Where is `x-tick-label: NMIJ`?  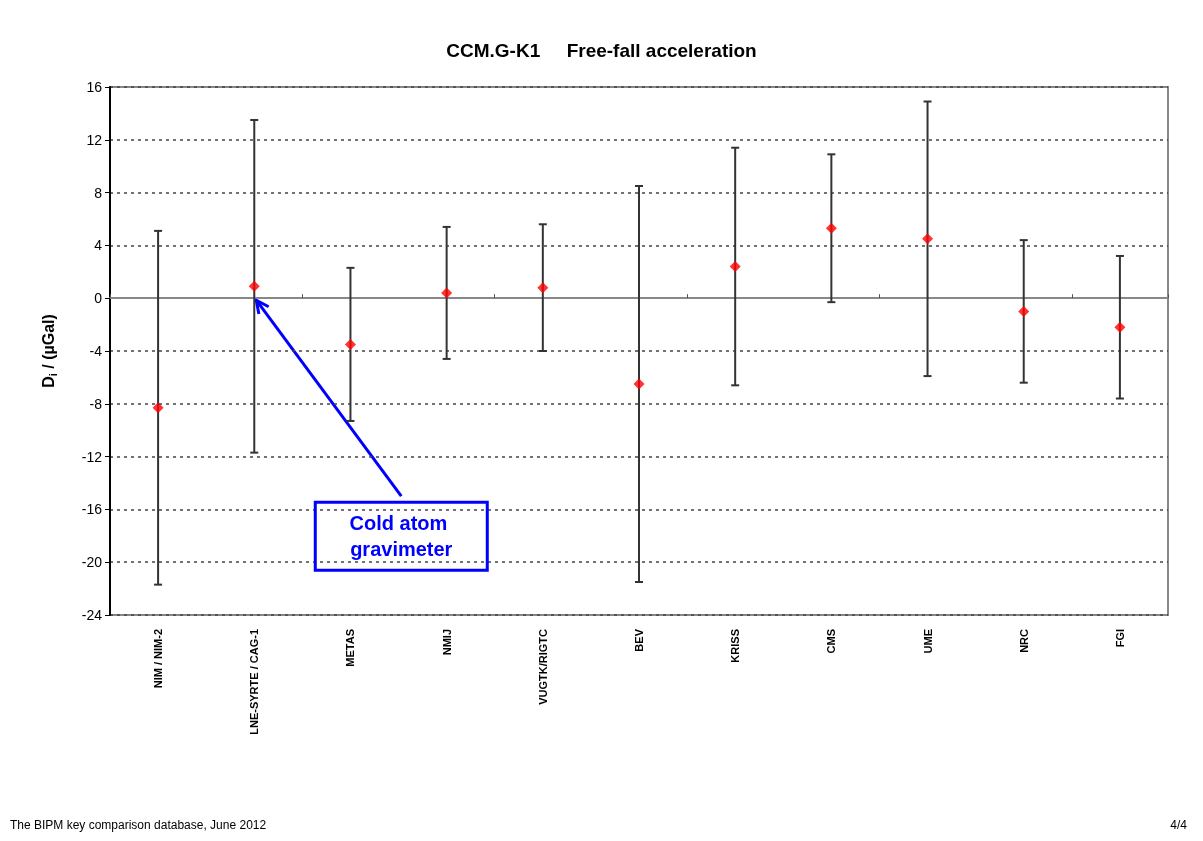 x-tick-label: NMIJ is located at coordinates (446, 642).